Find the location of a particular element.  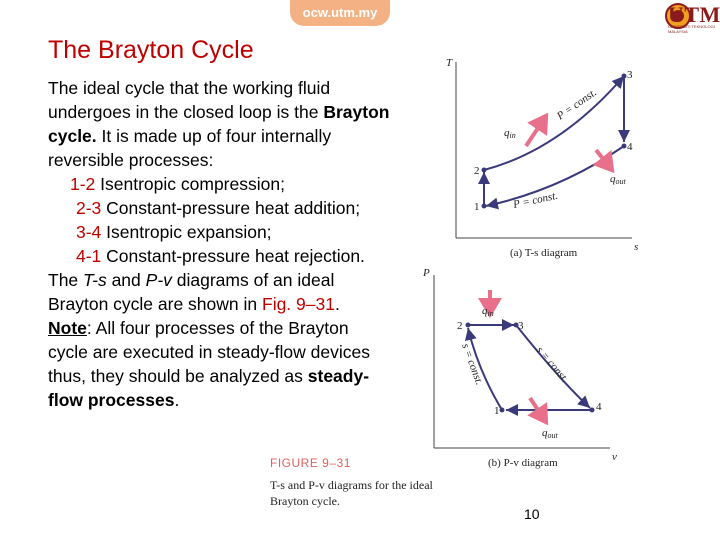

process-item: 3-4 Isentropic expansion; is located at coordinates (220, 232).